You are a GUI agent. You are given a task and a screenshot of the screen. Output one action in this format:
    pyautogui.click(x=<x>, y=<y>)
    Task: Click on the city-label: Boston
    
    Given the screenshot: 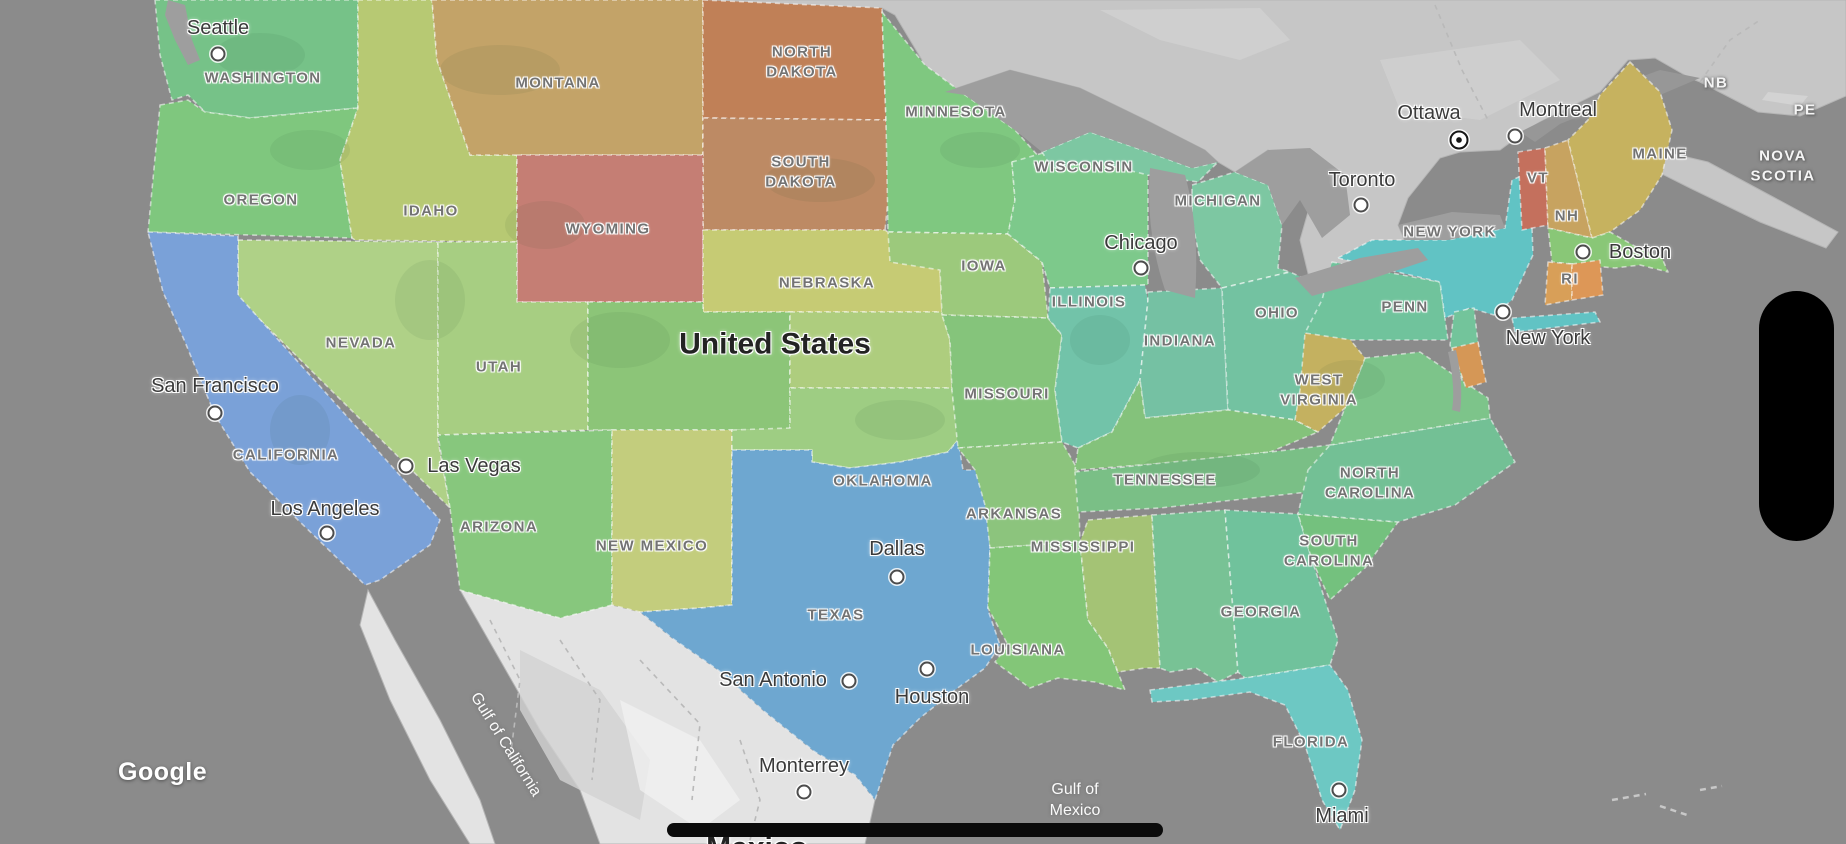 What is the action you would take?
    pyautogui.click(x=1640, y=252)
    